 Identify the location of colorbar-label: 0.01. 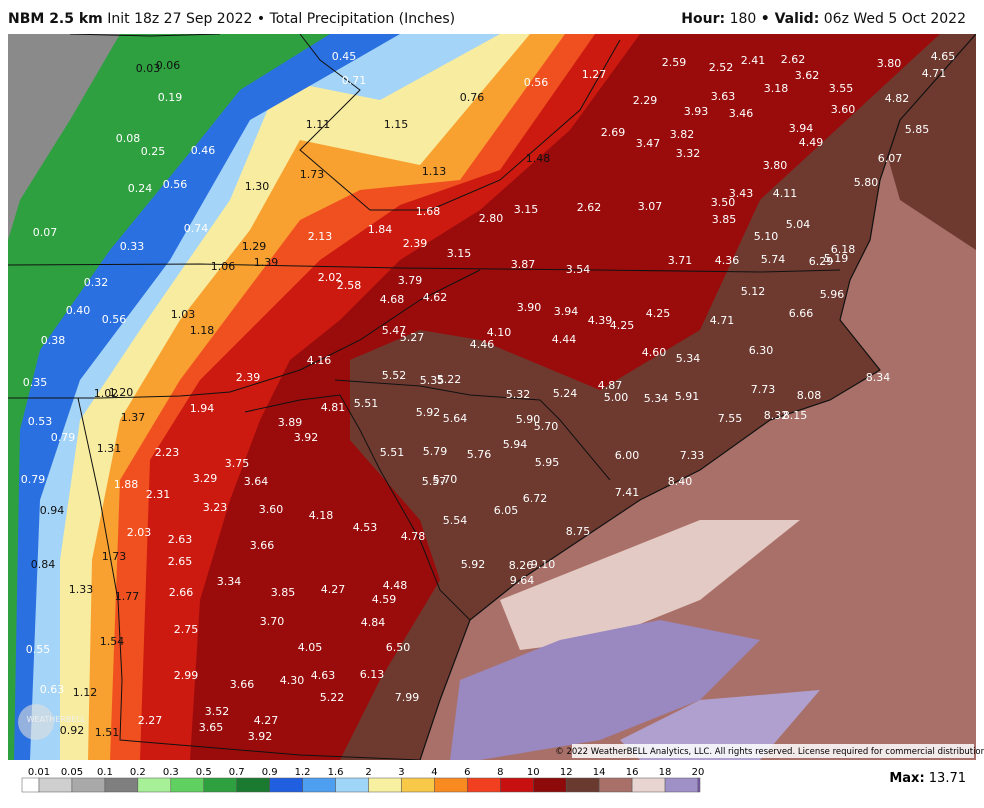
(39, 772).